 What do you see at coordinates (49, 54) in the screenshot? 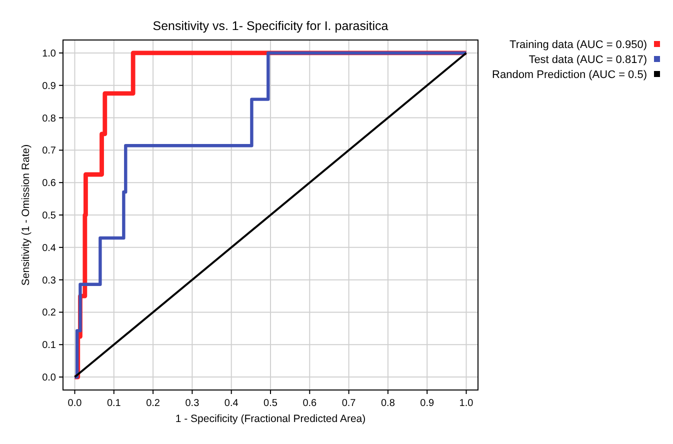
I see `y-tick-label: 1.0` at bounding box center [49, 54].